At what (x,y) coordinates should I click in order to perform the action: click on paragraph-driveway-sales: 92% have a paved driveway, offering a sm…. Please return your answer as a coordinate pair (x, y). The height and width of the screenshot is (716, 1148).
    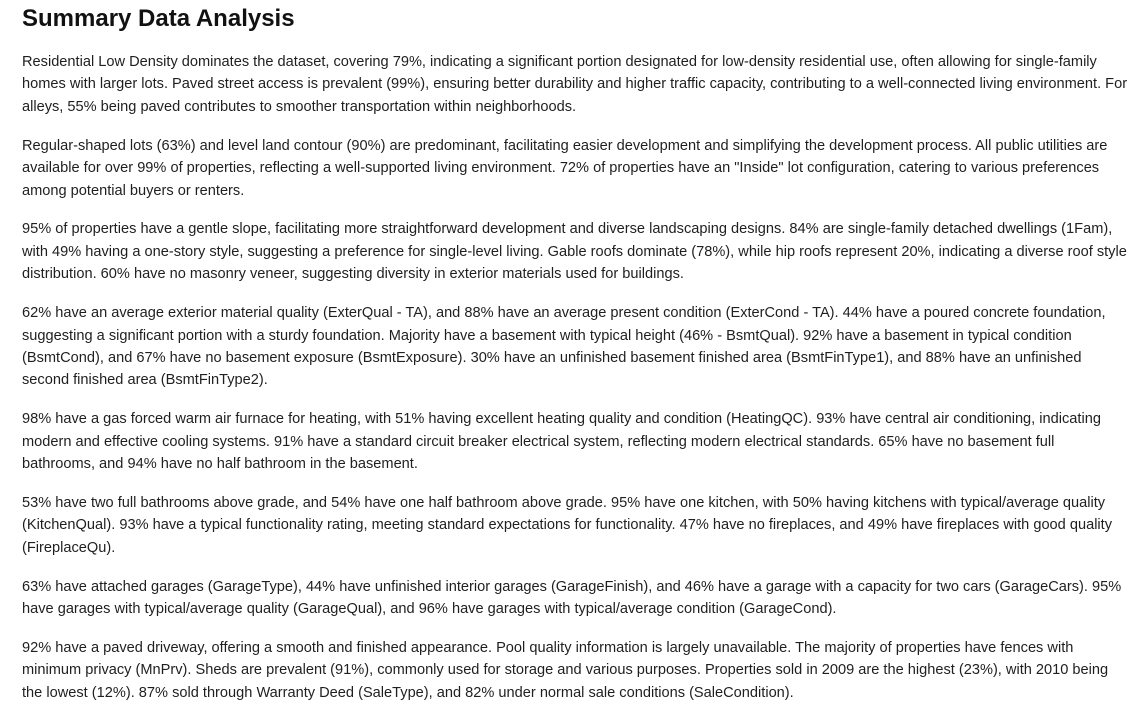
    Looking at the image, I should click on (565, 670).